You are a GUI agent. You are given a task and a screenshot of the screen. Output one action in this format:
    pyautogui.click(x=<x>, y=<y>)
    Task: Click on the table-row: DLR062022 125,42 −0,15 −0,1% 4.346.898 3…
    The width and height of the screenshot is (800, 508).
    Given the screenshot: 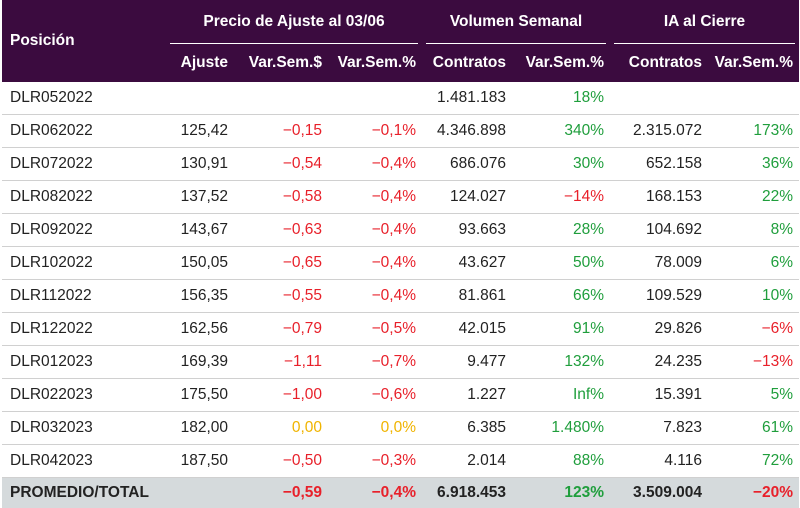 What is the action you would take?
    pyautogui.click(x=400, y=131)
    